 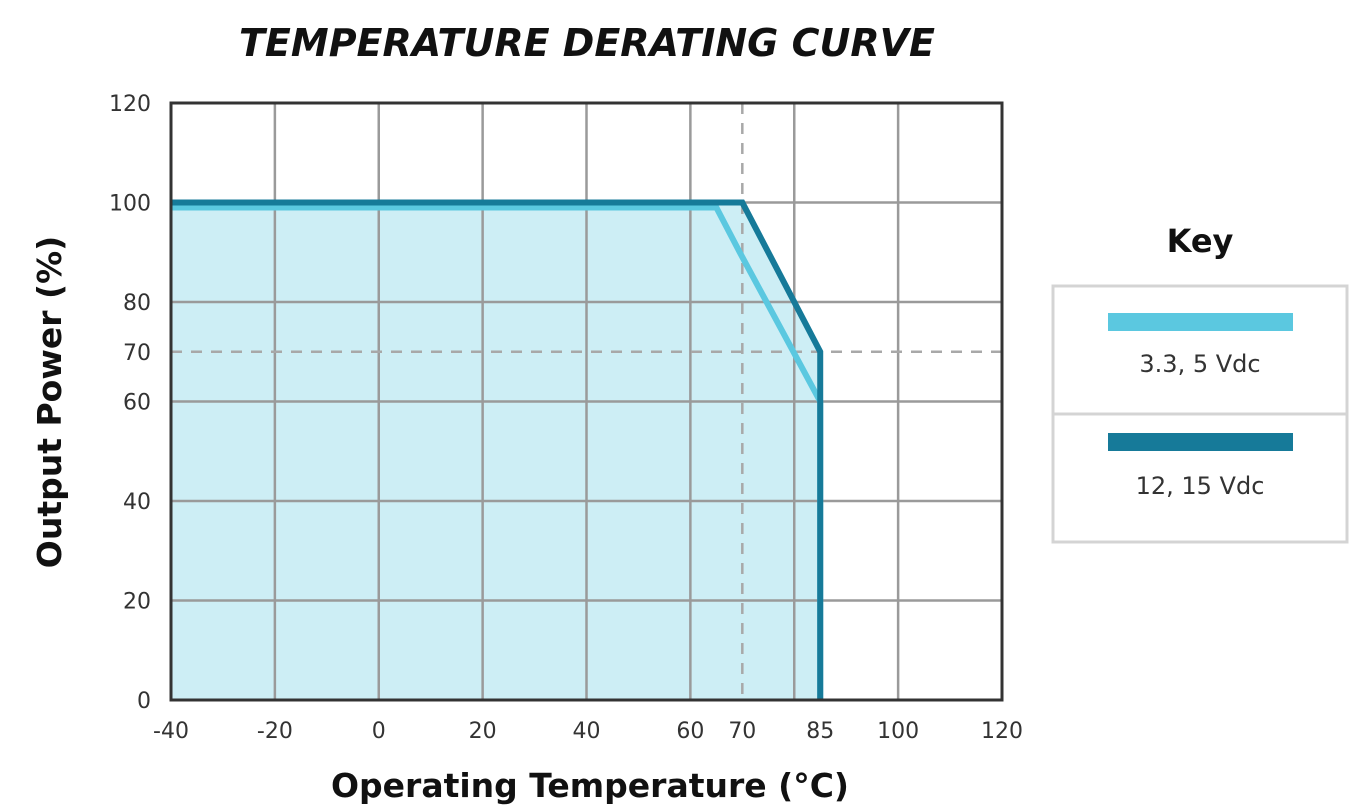 I want to click on y-tick-label: 20, so click(x=137, y=602).